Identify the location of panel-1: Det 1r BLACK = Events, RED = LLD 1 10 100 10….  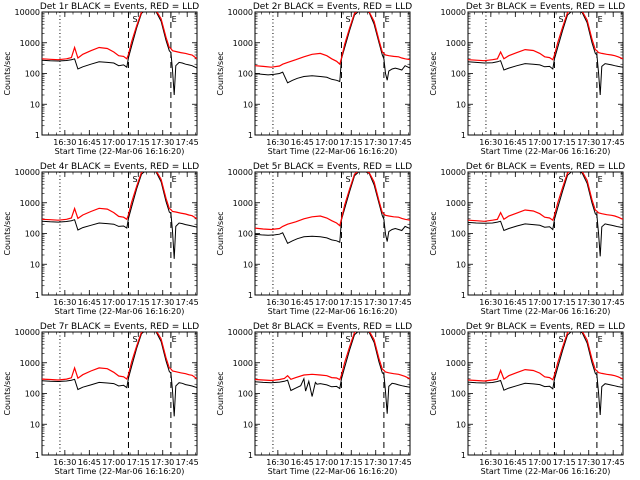
(101, 79).